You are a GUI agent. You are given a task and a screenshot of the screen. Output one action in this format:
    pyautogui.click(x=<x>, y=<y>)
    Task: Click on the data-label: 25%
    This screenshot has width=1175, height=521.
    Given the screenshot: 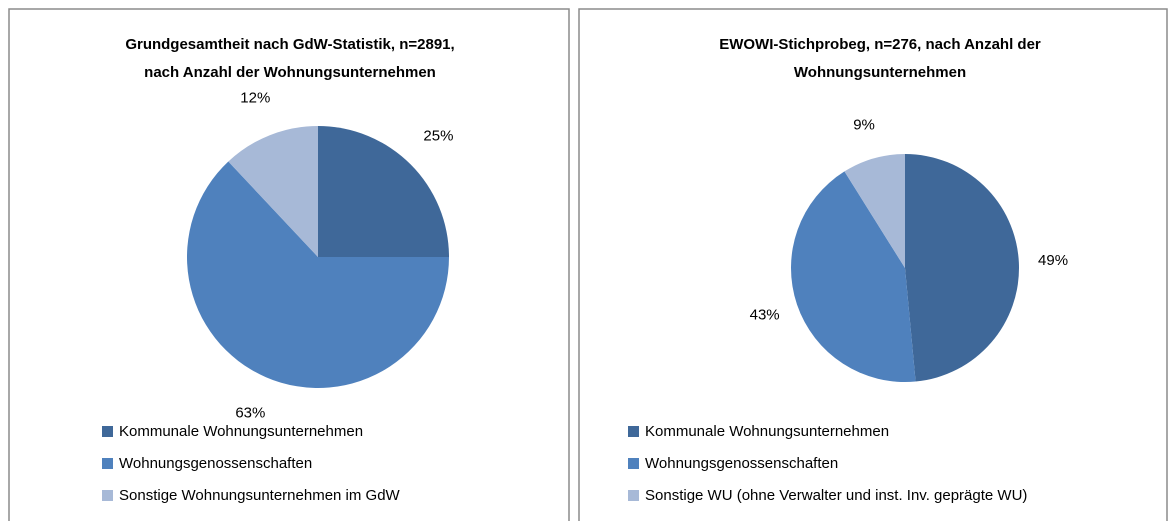 What is the action you would take?
    pyautogui.click(x=438, y=136)
    